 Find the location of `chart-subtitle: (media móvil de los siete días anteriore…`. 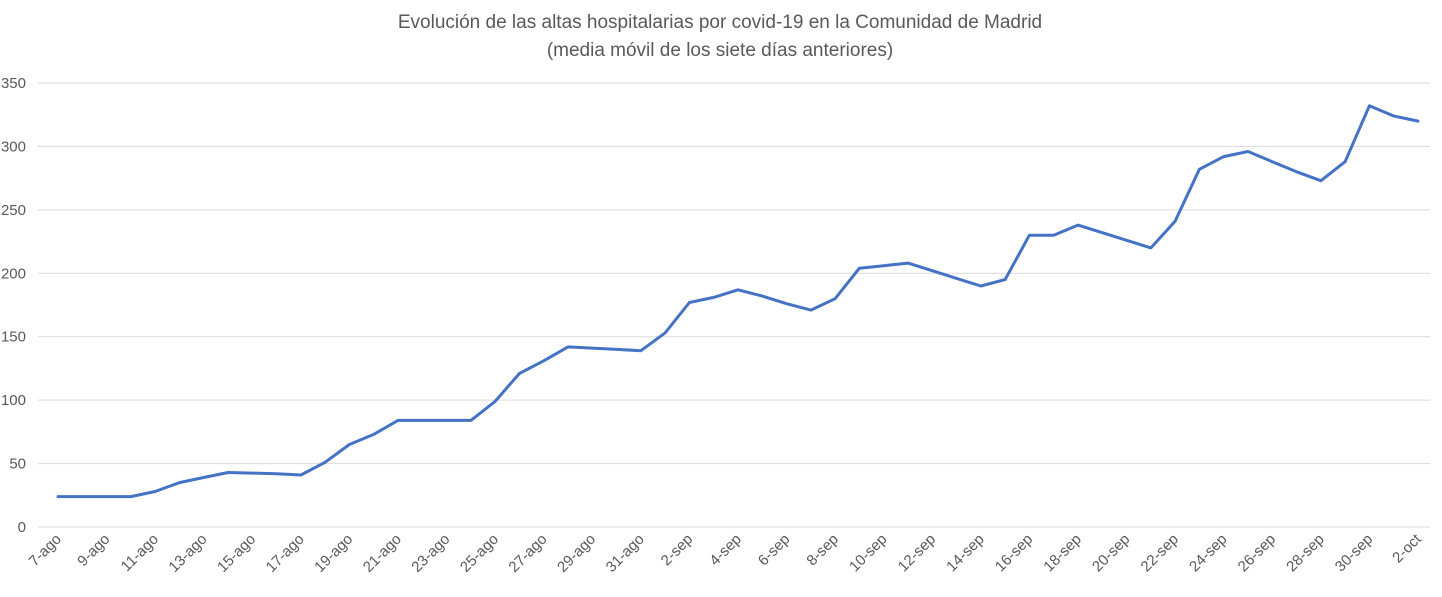

chart-subtitle: (media móvil de los siete días anteriore… is located at coordinates (720, 50).